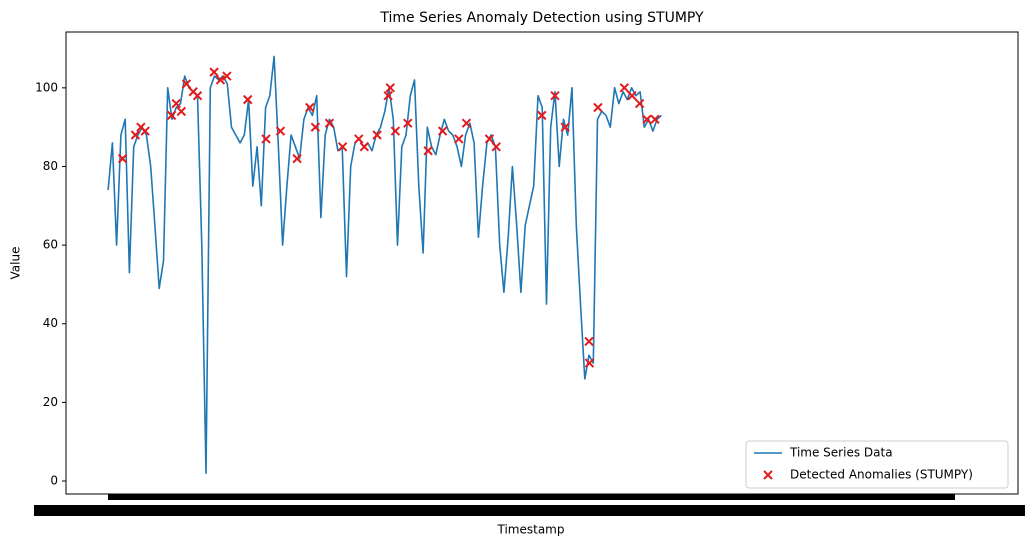  Describe the element at coordinates (881, 475) in the screenshot. I see `legend-label: Detected Anomalies (STUMPY)` at that location.